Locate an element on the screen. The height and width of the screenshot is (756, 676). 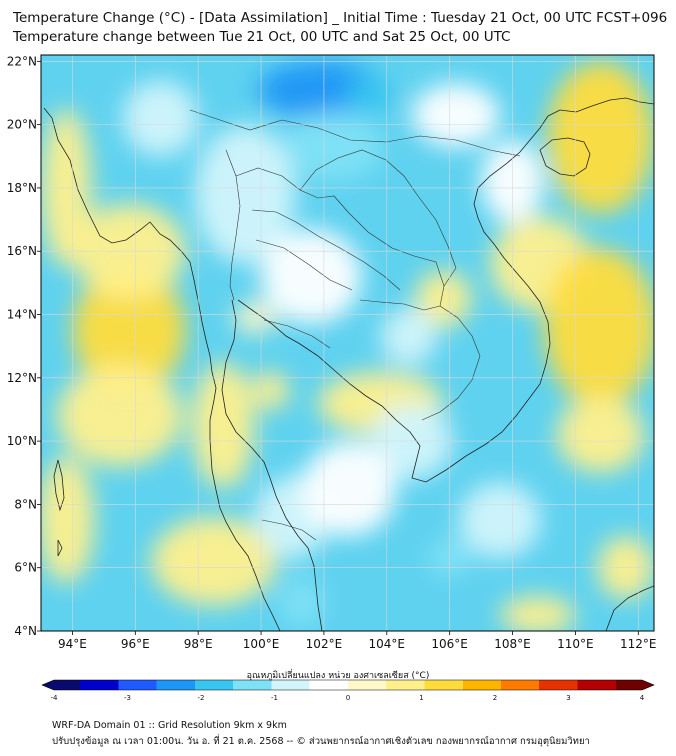
colorbar-tick-label: 1 is located at coordinates (421, 698).